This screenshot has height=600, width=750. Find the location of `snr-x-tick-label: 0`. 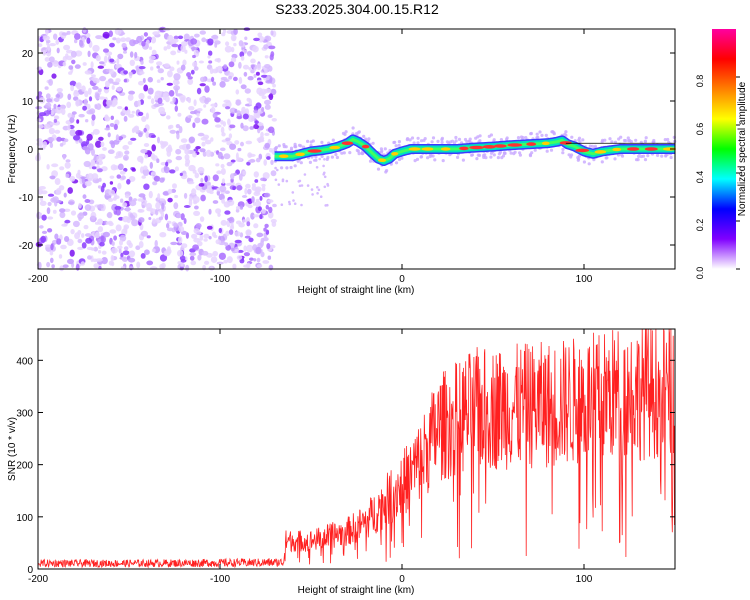

snr-x-tick-label: 0 is located at coordinates (402, 579).